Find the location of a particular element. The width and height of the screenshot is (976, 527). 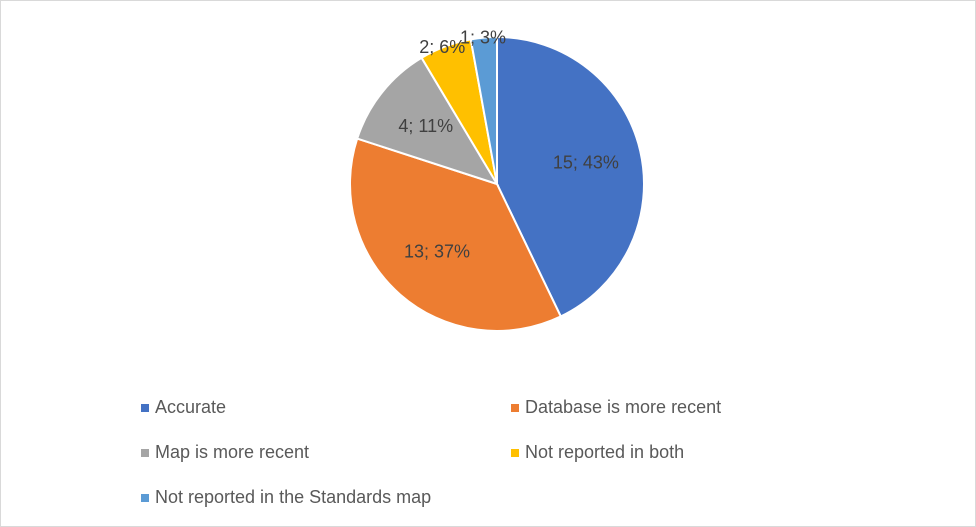

legend-label: Accurate is located at coordinates (190, 407).